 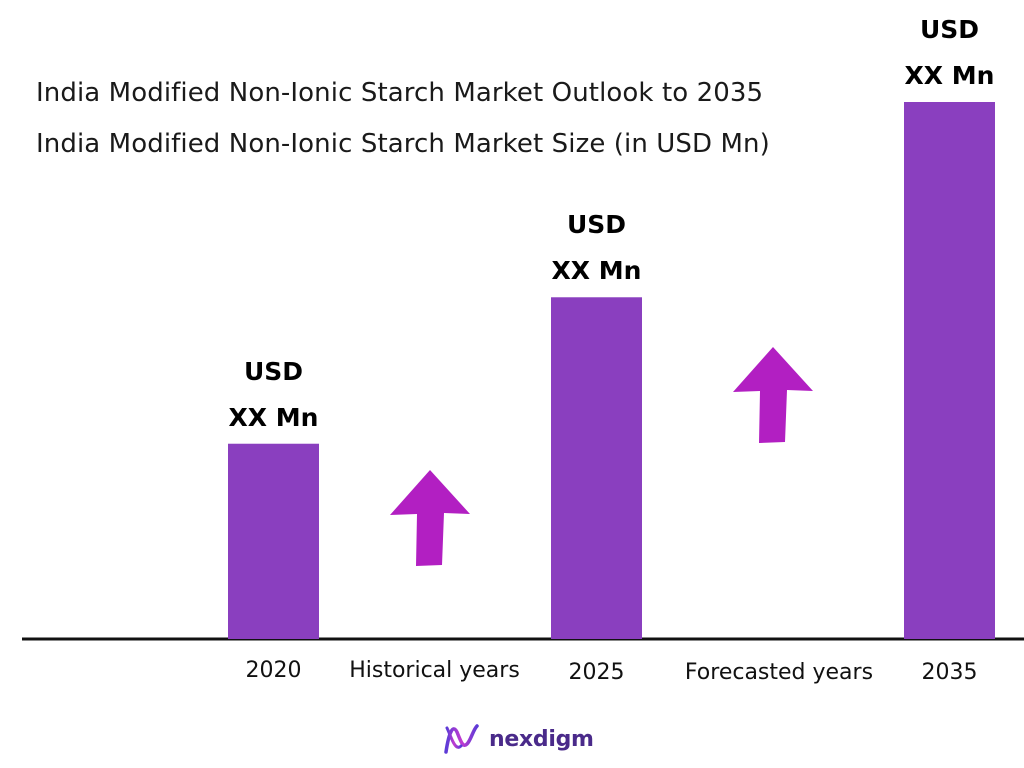 I want to click on nexdigm-logo: nexdigm, so click(x=518, y=739).